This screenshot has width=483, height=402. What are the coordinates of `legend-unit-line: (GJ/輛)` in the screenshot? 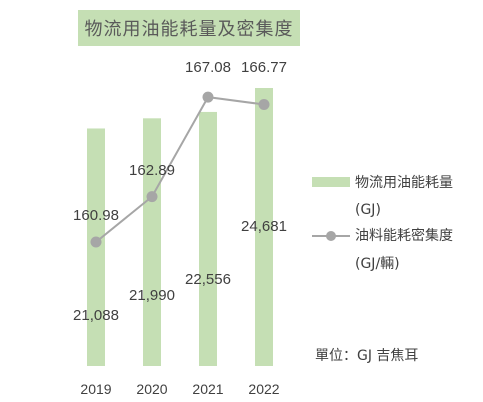 It's located at (377, 264).